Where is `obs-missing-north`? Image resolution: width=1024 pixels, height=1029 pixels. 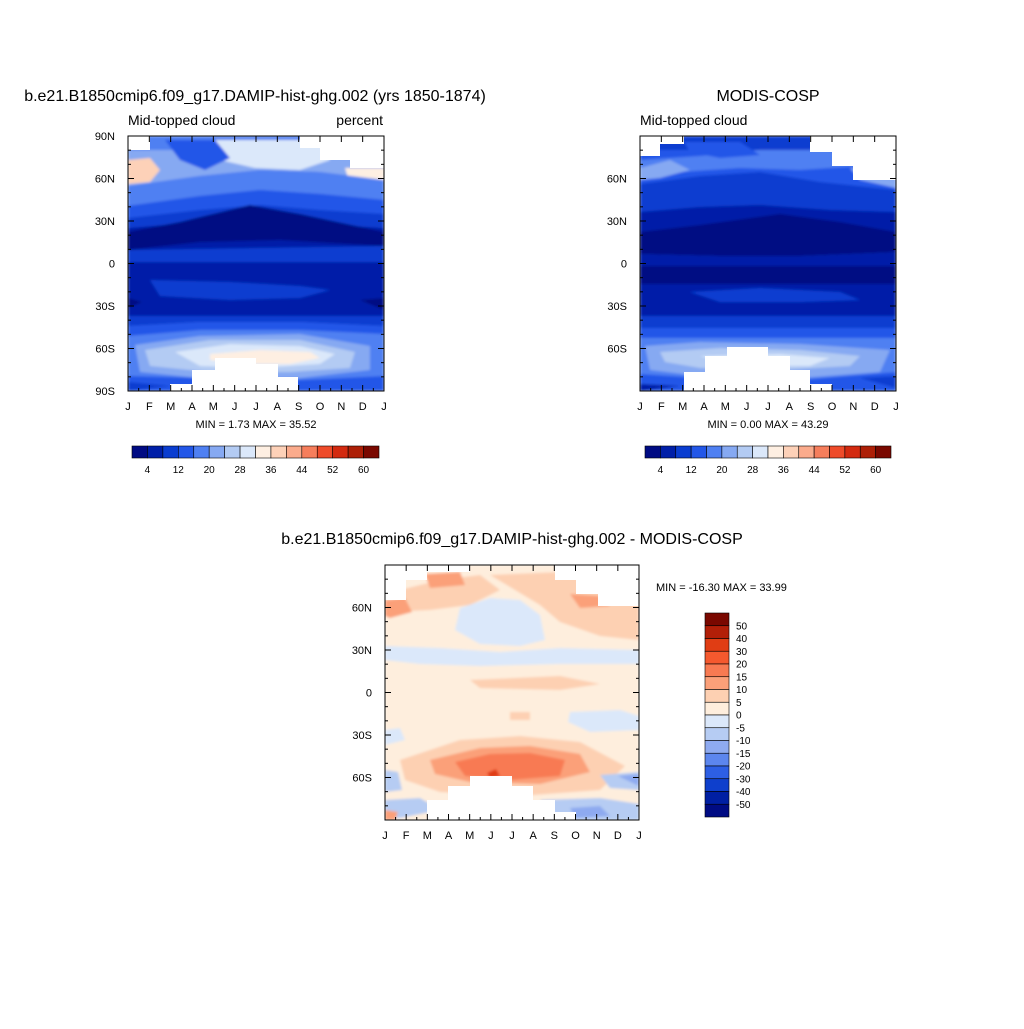 obs-missing-north is located at coordinates (768, 158).